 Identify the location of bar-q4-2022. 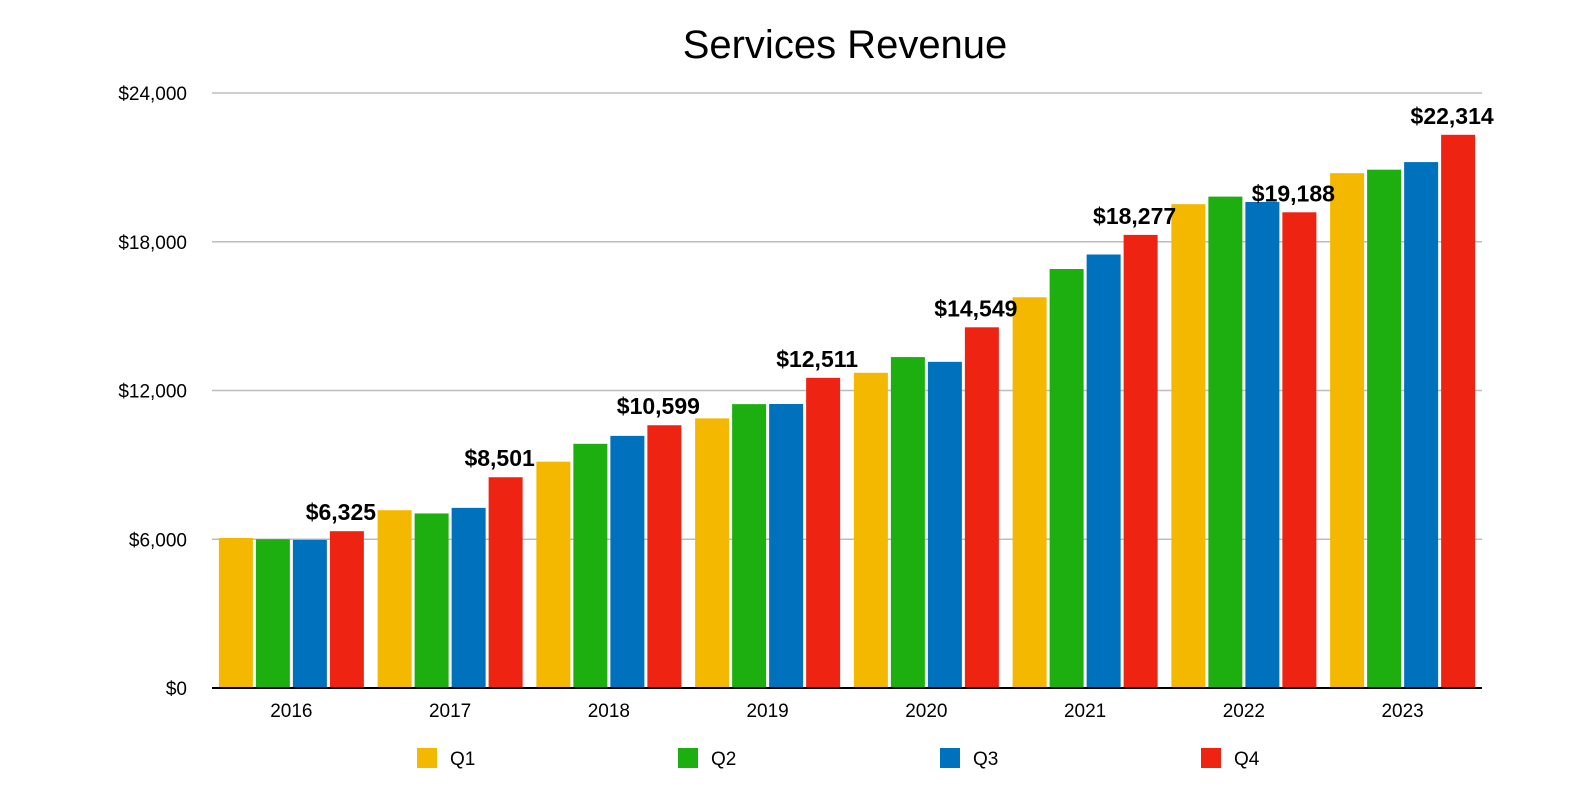
(1299, 450).